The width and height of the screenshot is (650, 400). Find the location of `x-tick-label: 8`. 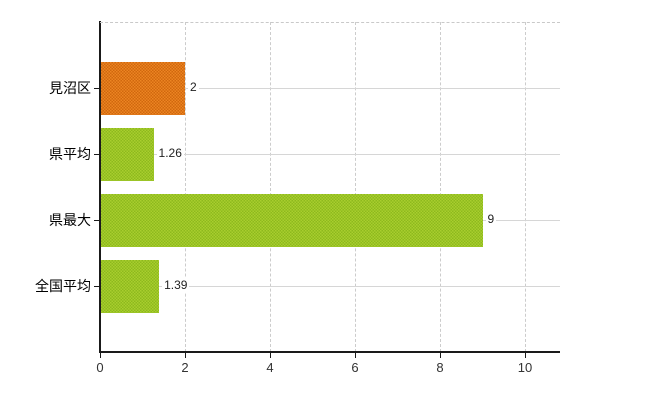

x-tick-label: 8 is located at coordinates (440, 367).